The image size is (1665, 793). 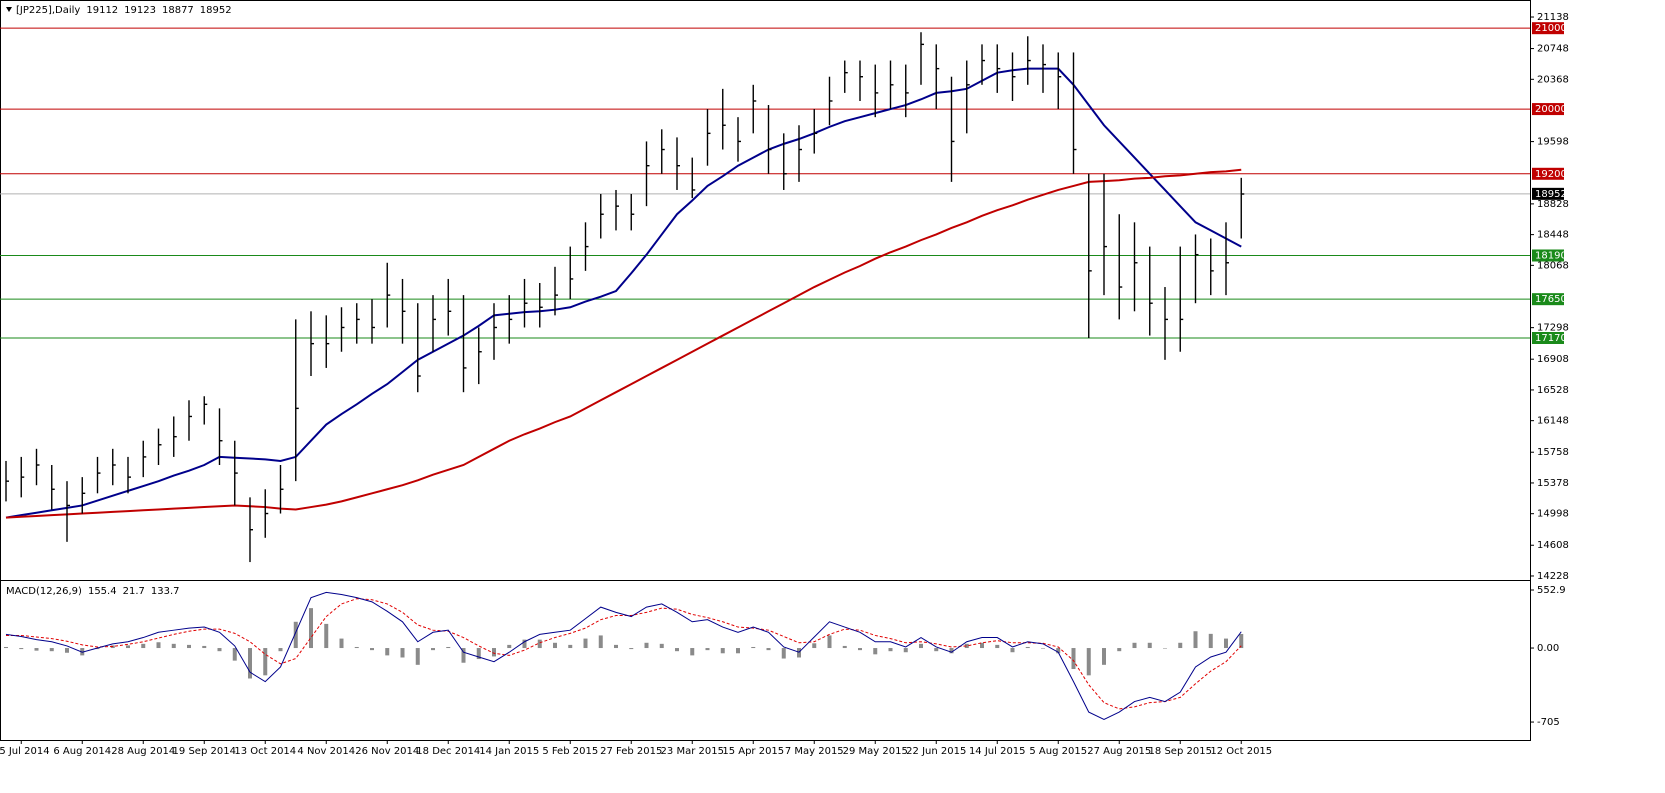 What do you see at coordinates (875, 751) in the screenshot?
I see `x-tick-label: 29 May 2015` at bounding box center [875, 751].